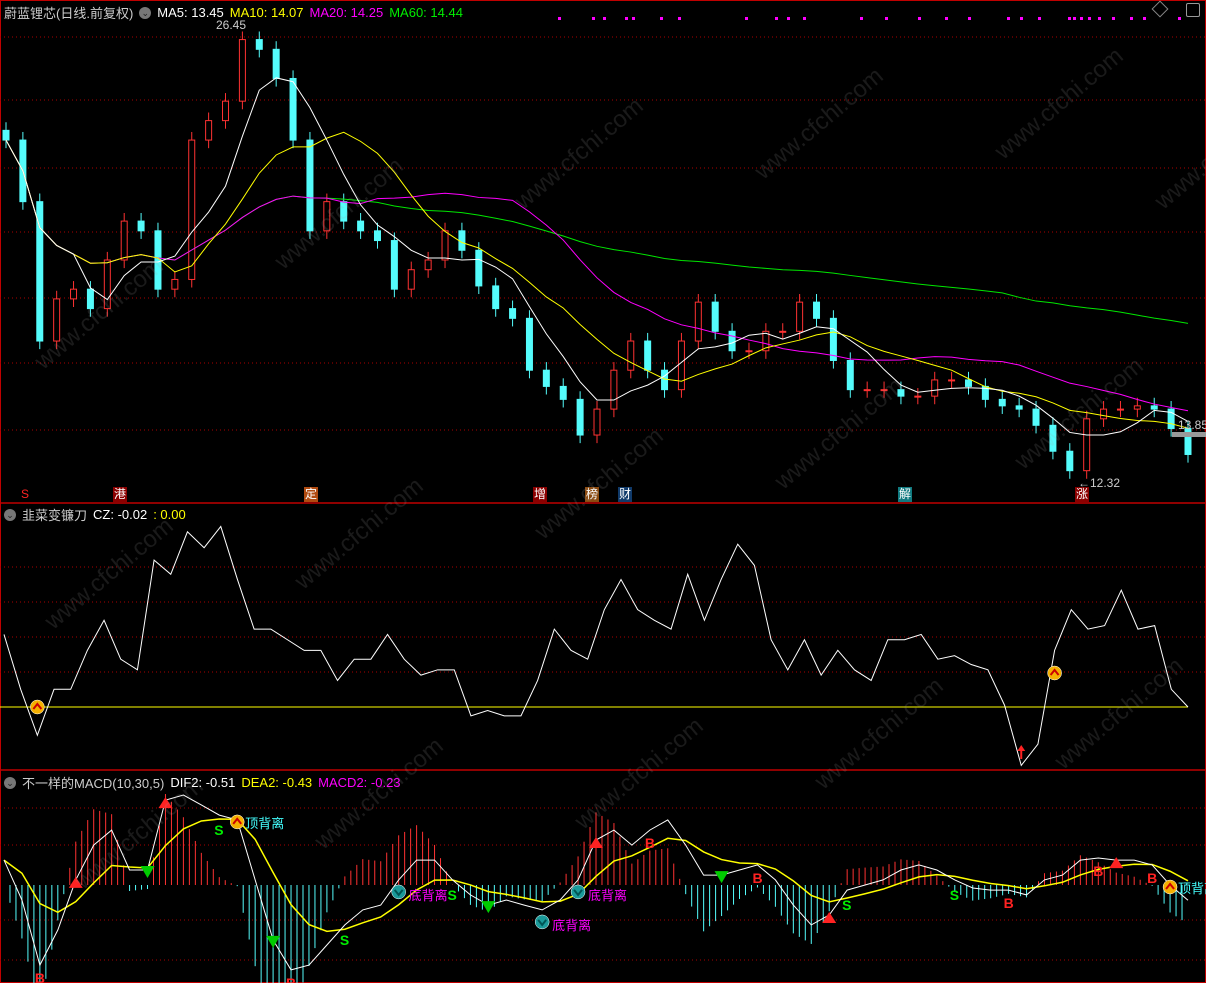 The height and width of the screenshot is (983, 1206). What do you see at coordinates (1192, 425) in the screenshot?
I see `right-price-label: 13.85` at bounding box center [1192, 425].